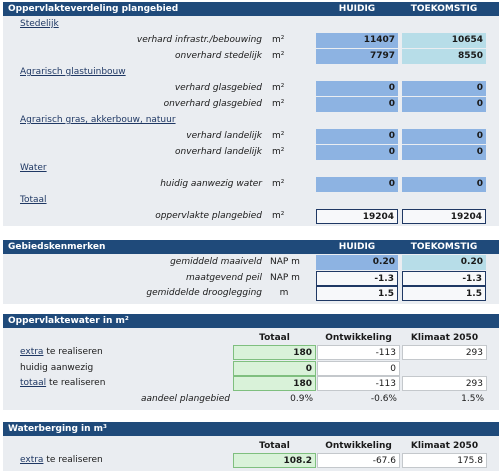 Image resolution: width=502 pixels, height=473 pixels. What do you see at coordinates (357, 56) in the screenshot?
I see `value-cell: 7797` at bounding box center [357, 56].